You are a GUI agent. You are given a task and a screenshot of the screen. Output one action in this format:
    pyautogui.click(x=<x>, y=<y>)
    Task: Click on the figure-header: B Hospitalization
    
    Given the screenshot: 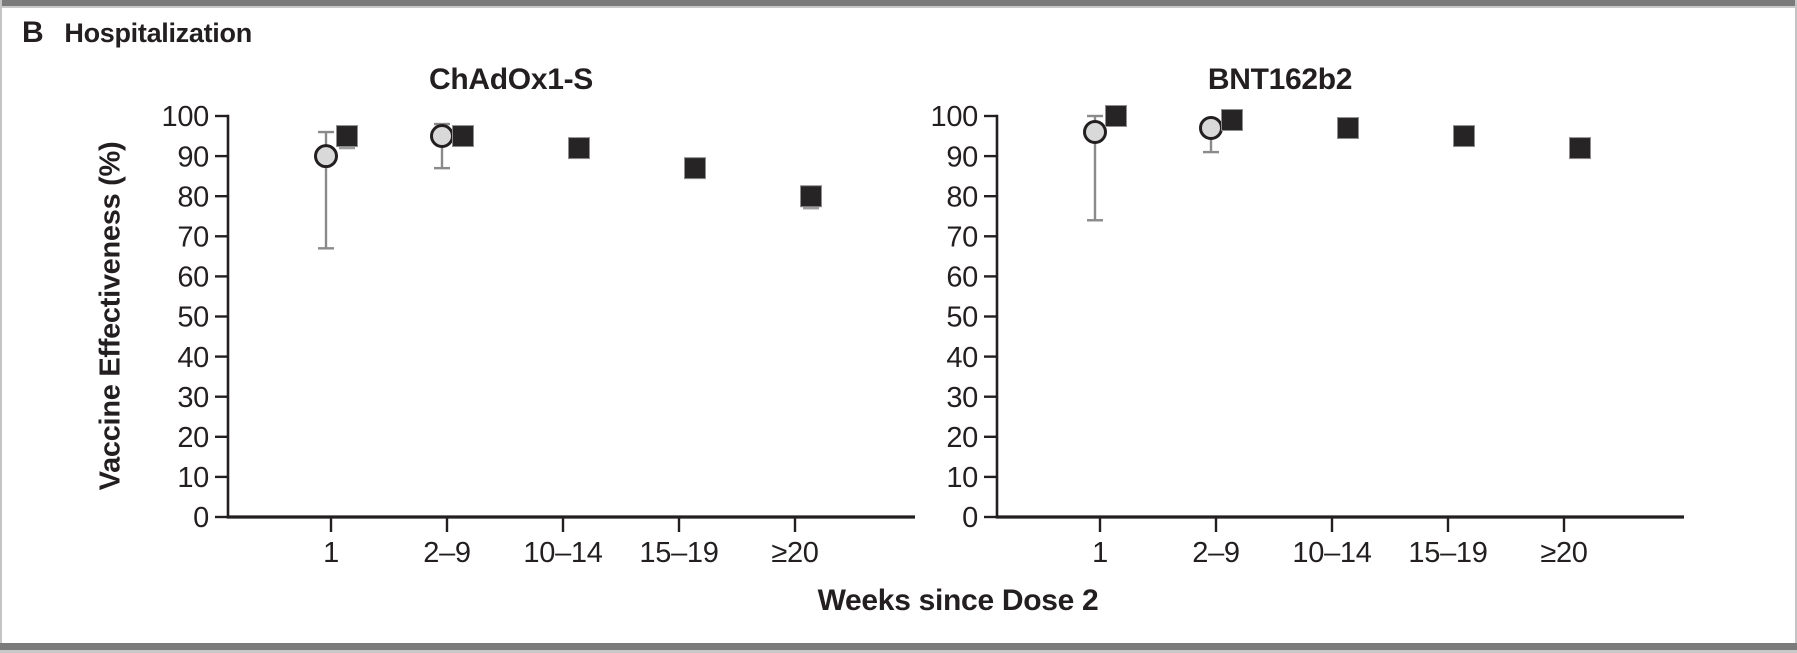 What is the action you would take?
    pyautogui.click(x=137, y=33)
    